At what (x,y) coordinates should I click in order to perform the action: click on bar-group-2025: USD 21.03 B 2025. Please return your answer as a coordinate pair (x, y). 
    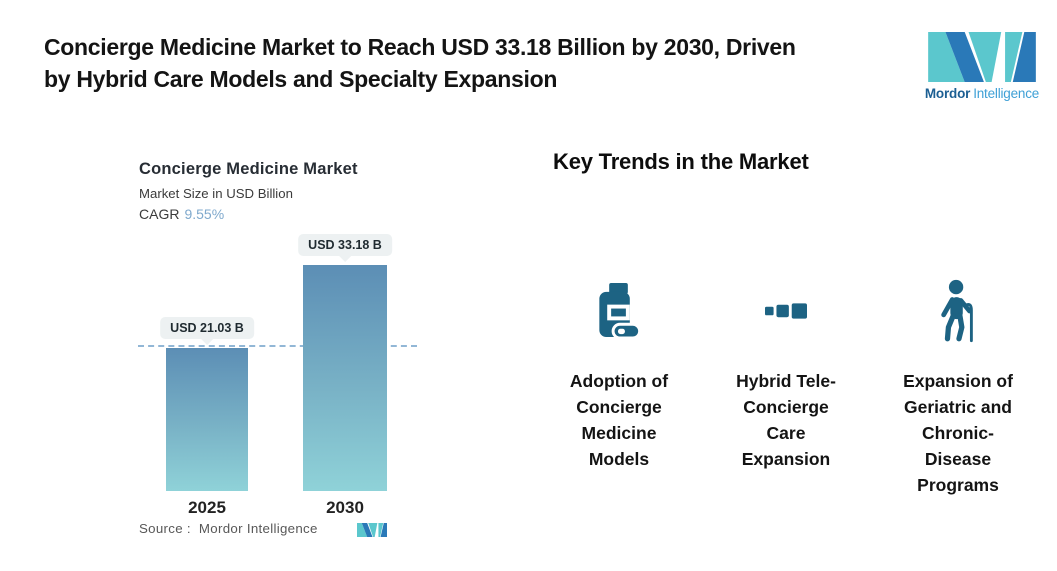
    Looking at the image, I should click on (207, 417).